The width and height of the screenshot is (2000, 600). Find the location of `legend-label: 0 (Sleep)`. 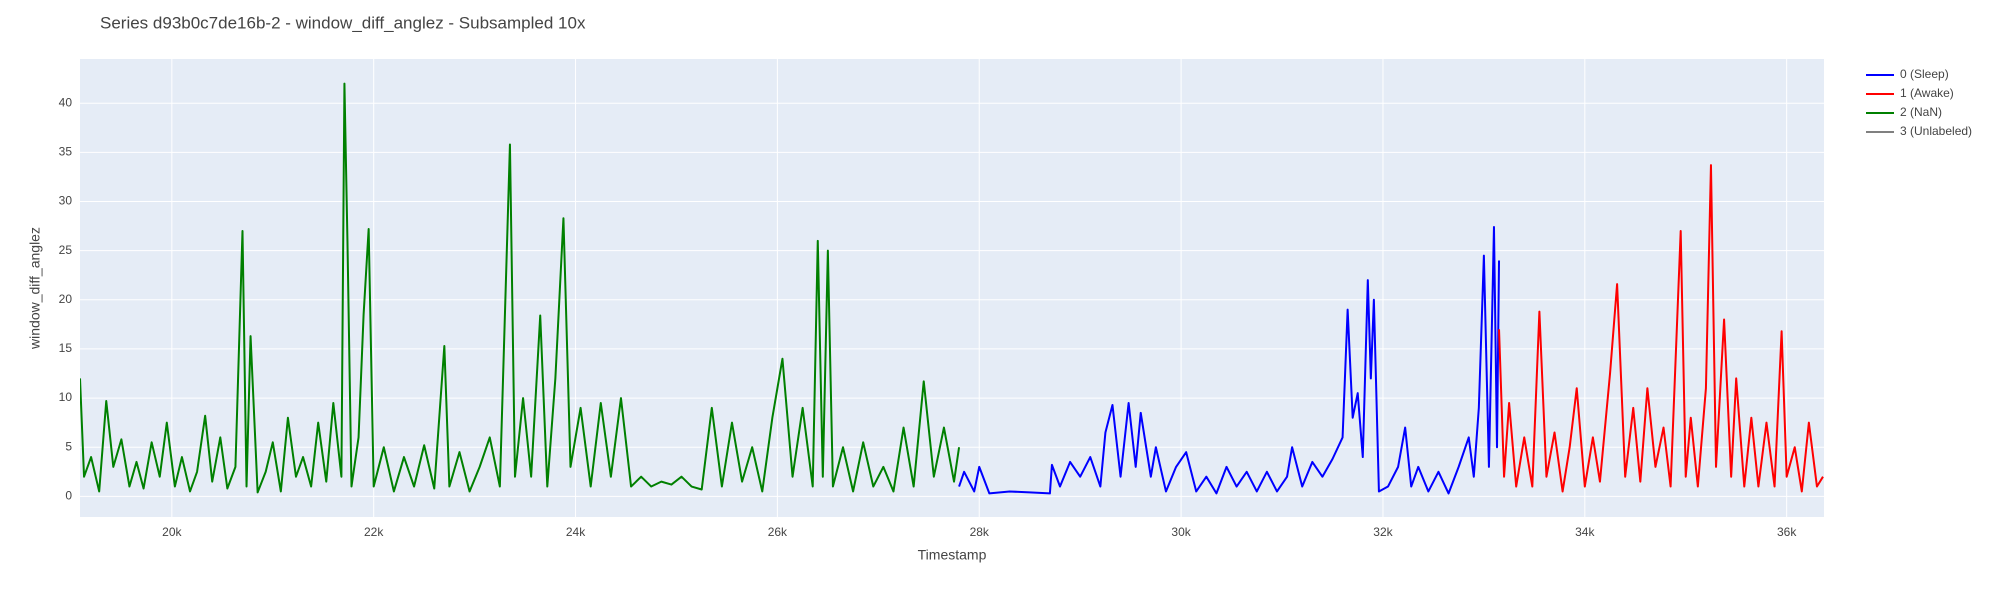

legend-label: 0 (Sleep) is located at coordinates (1924, 74).